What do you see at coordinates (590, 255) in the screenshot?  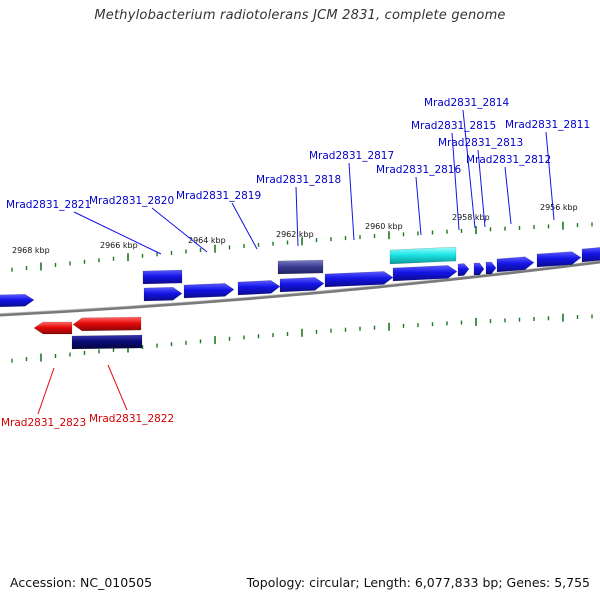 I see `forward-gene-right-edge` at bounding box center [590, 255].